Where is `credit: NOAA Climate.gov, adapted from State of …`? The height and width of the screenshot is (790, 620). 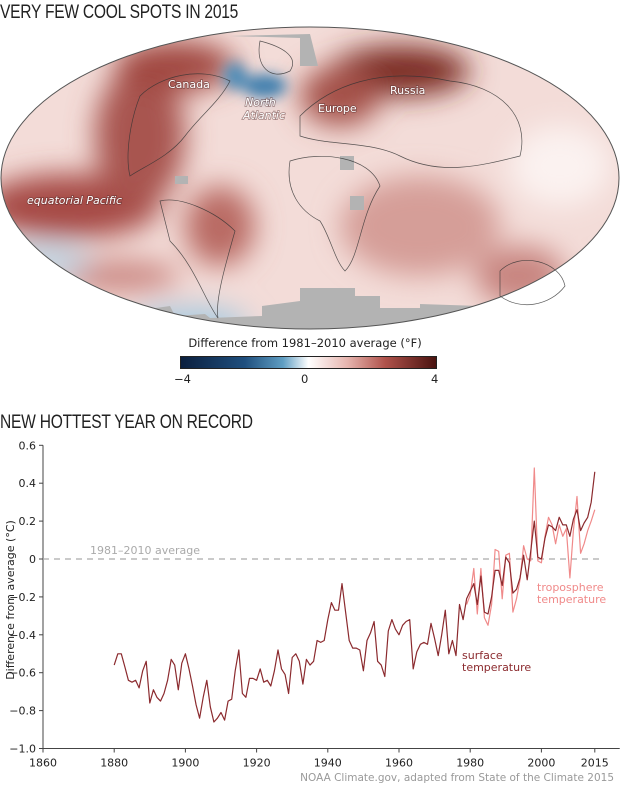
credit: NOAA Climate.gov, adapted from State of … is located at coordinates (457, 778).